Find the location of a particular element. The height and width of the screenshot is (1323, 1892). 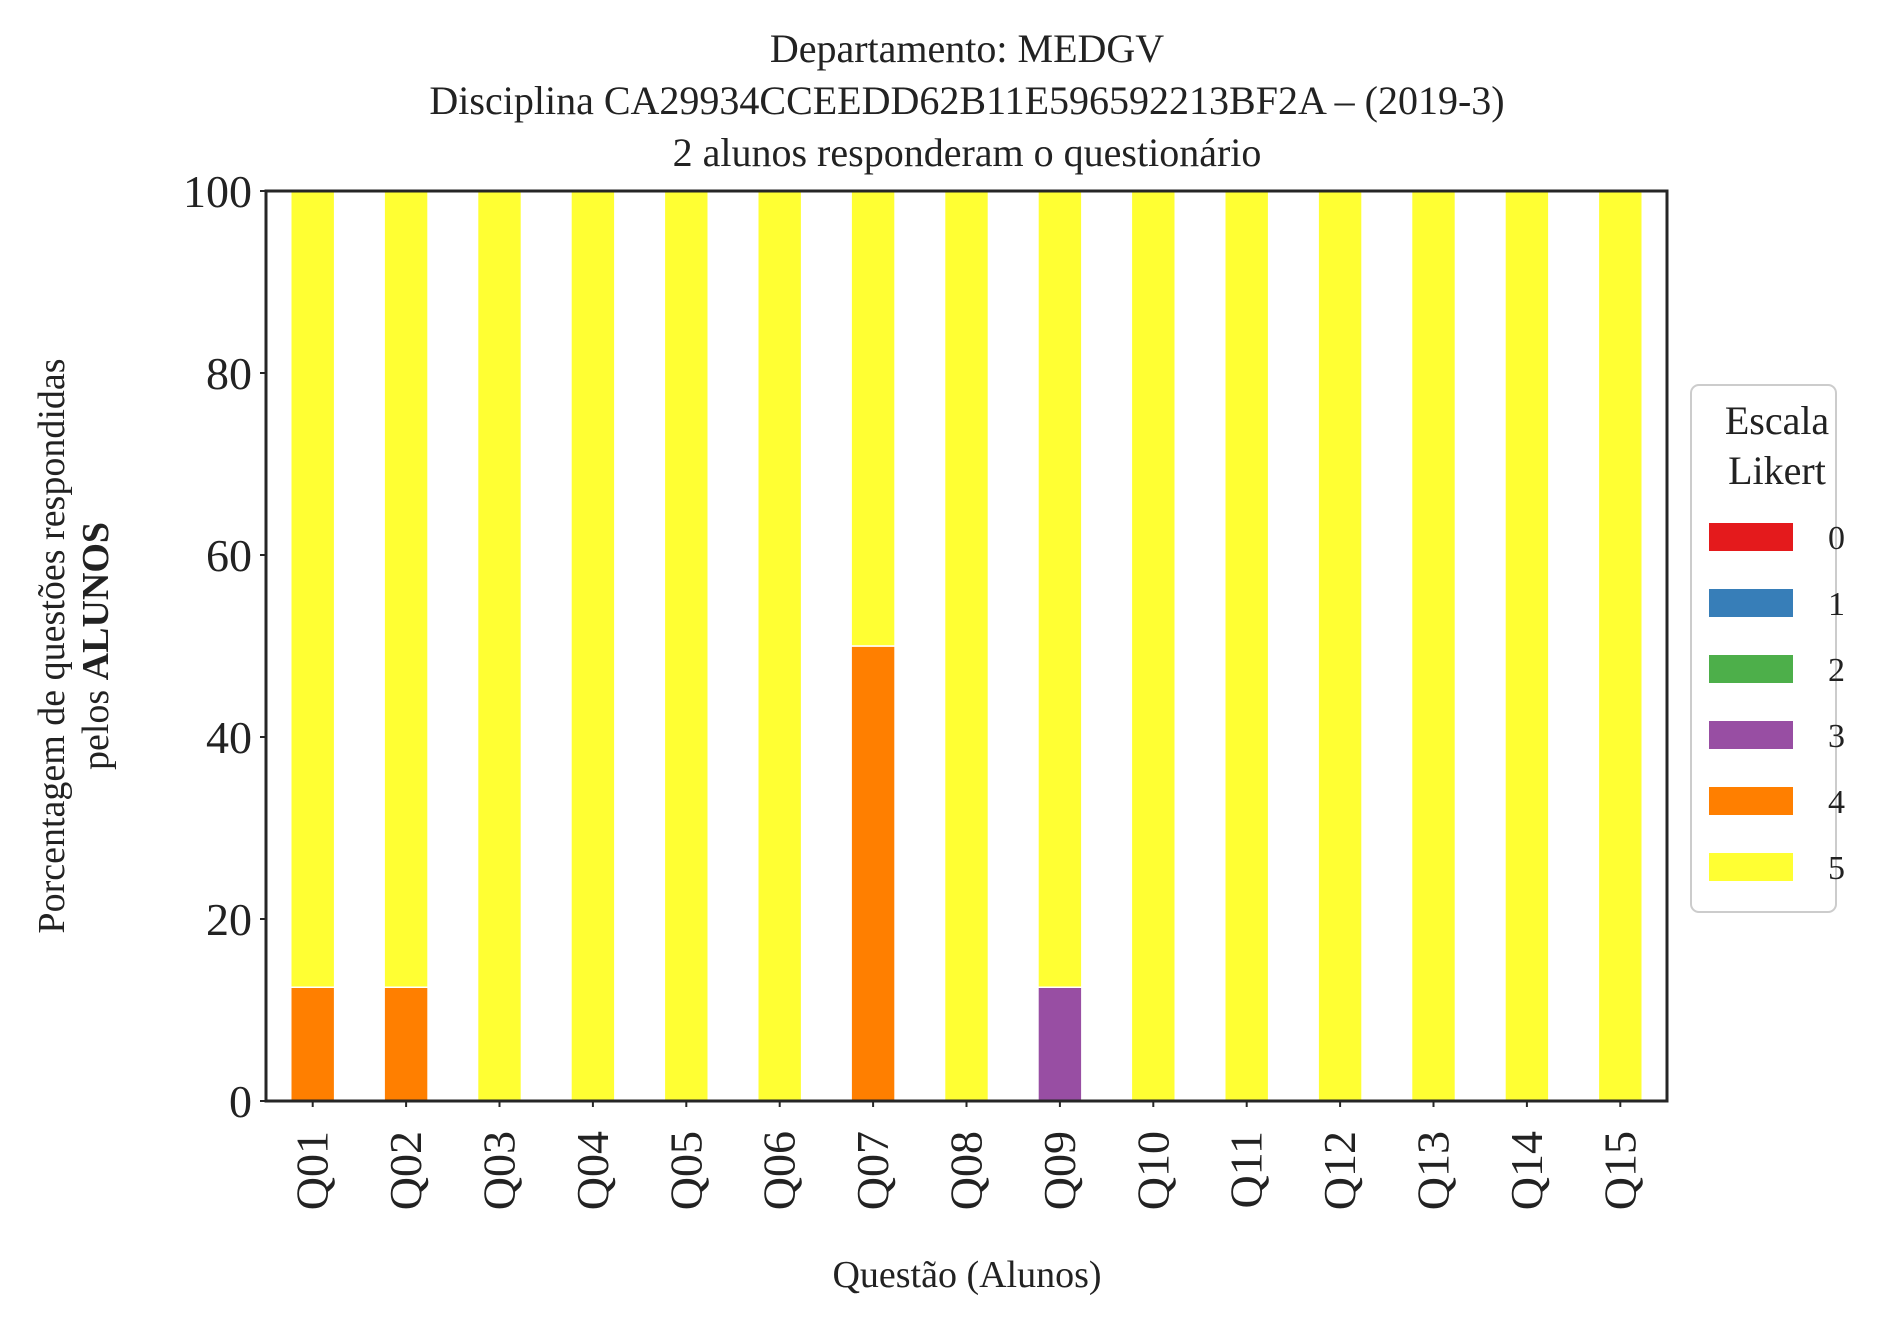

legend-title-line-2: Likert is located at coordinates (1777, 470).